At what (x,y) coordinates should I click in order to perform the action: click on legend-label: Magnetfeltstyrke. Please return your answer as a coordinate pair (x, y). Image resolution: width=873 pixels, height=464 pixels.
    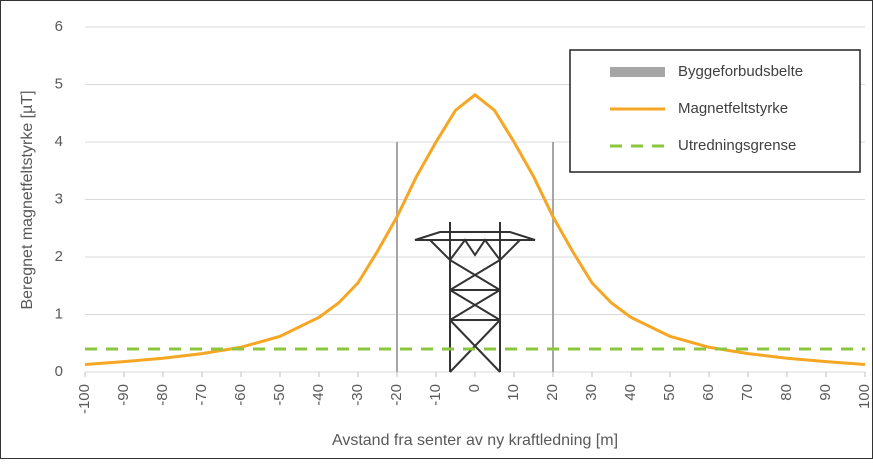
    Looking at the image, I should click on (733, 108).